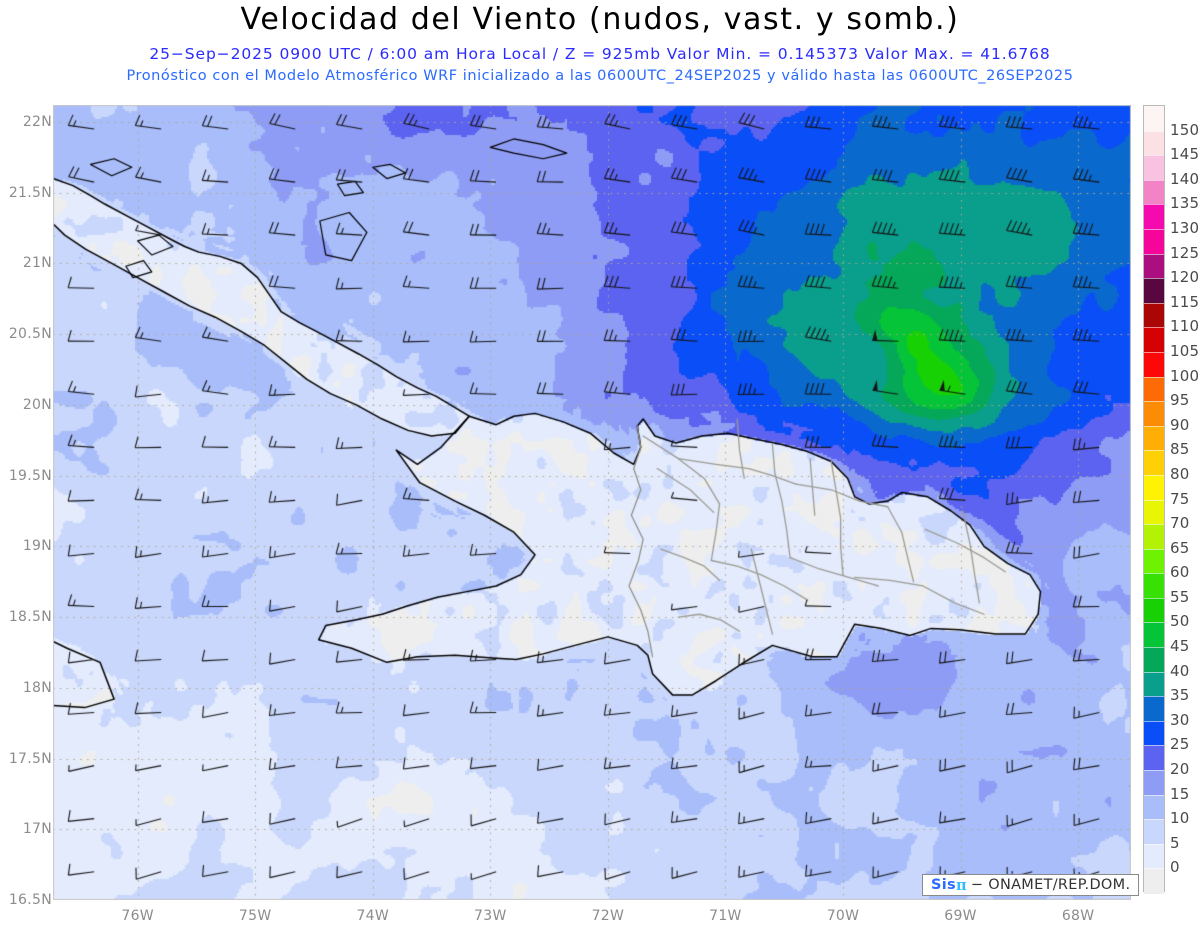 Image resolution: width=1200 pixels, height=927 pixels. I want to click on logo-sis-text: Sis, so click(943, 885).